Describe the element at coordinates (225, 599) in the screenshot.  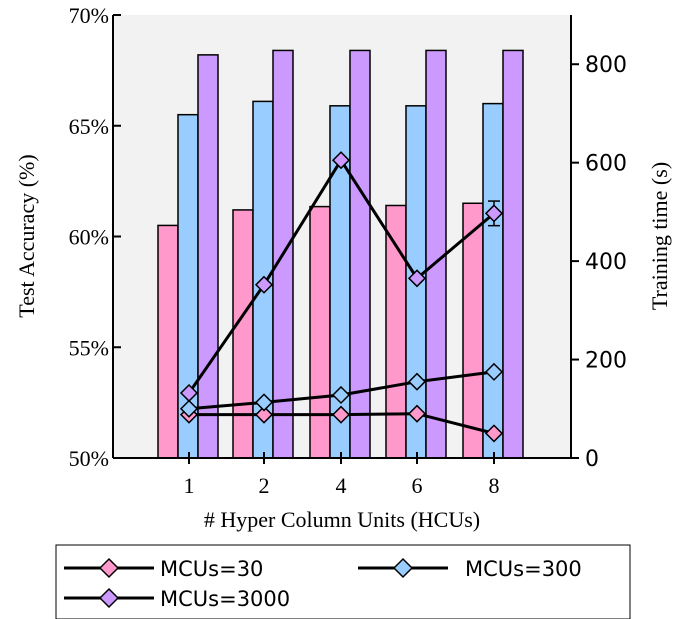
I see `legend-label-mcus3000: MCUs=3000` at that location.